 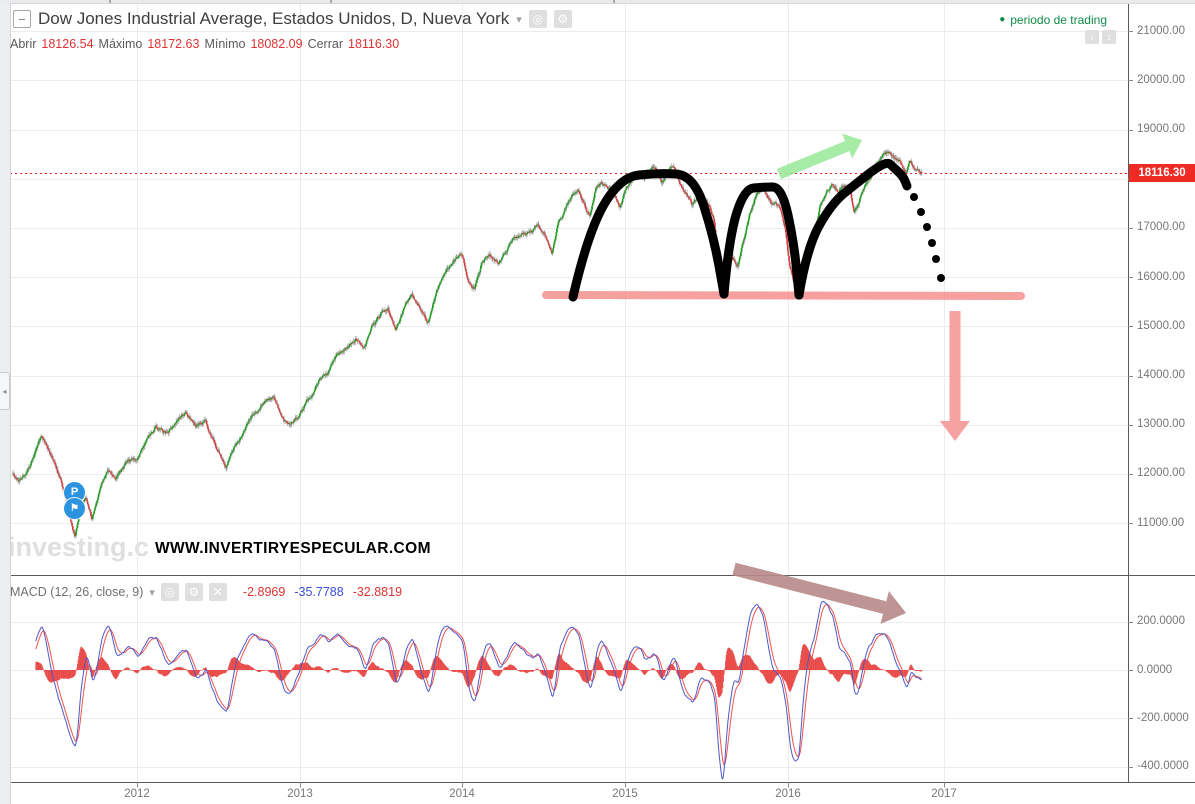 I want to click on scroll-down-icon: ↓, so click(x=1092, y=37).